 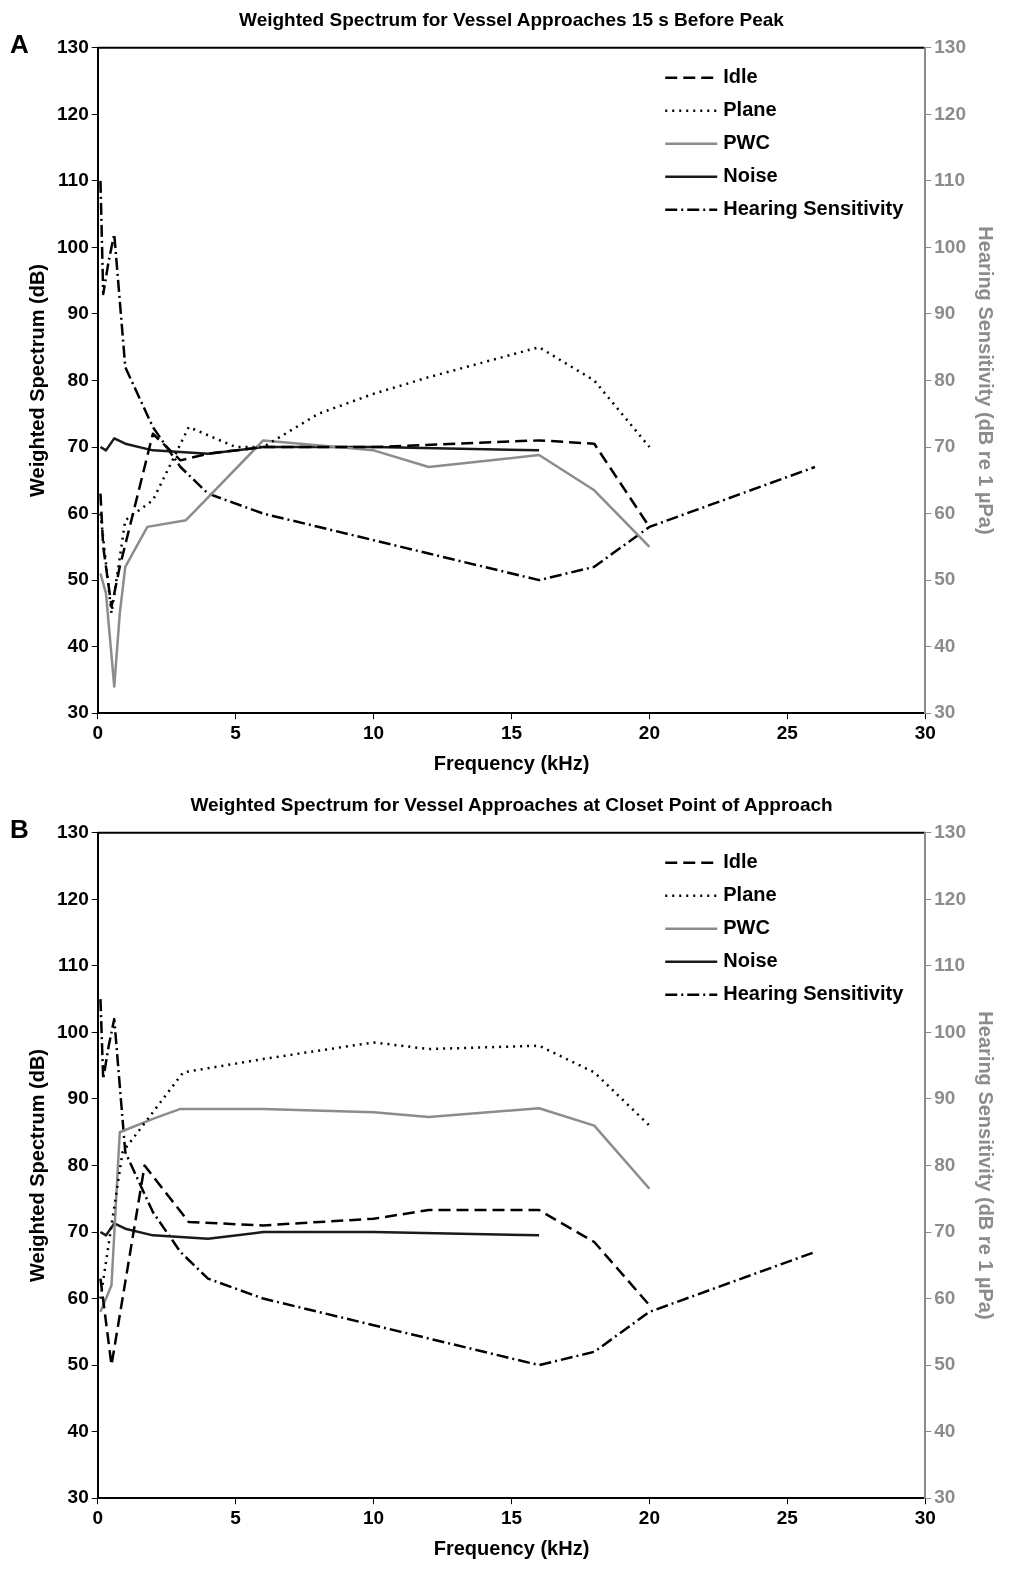 I want to click on text: A, so click(x=19, y=43).